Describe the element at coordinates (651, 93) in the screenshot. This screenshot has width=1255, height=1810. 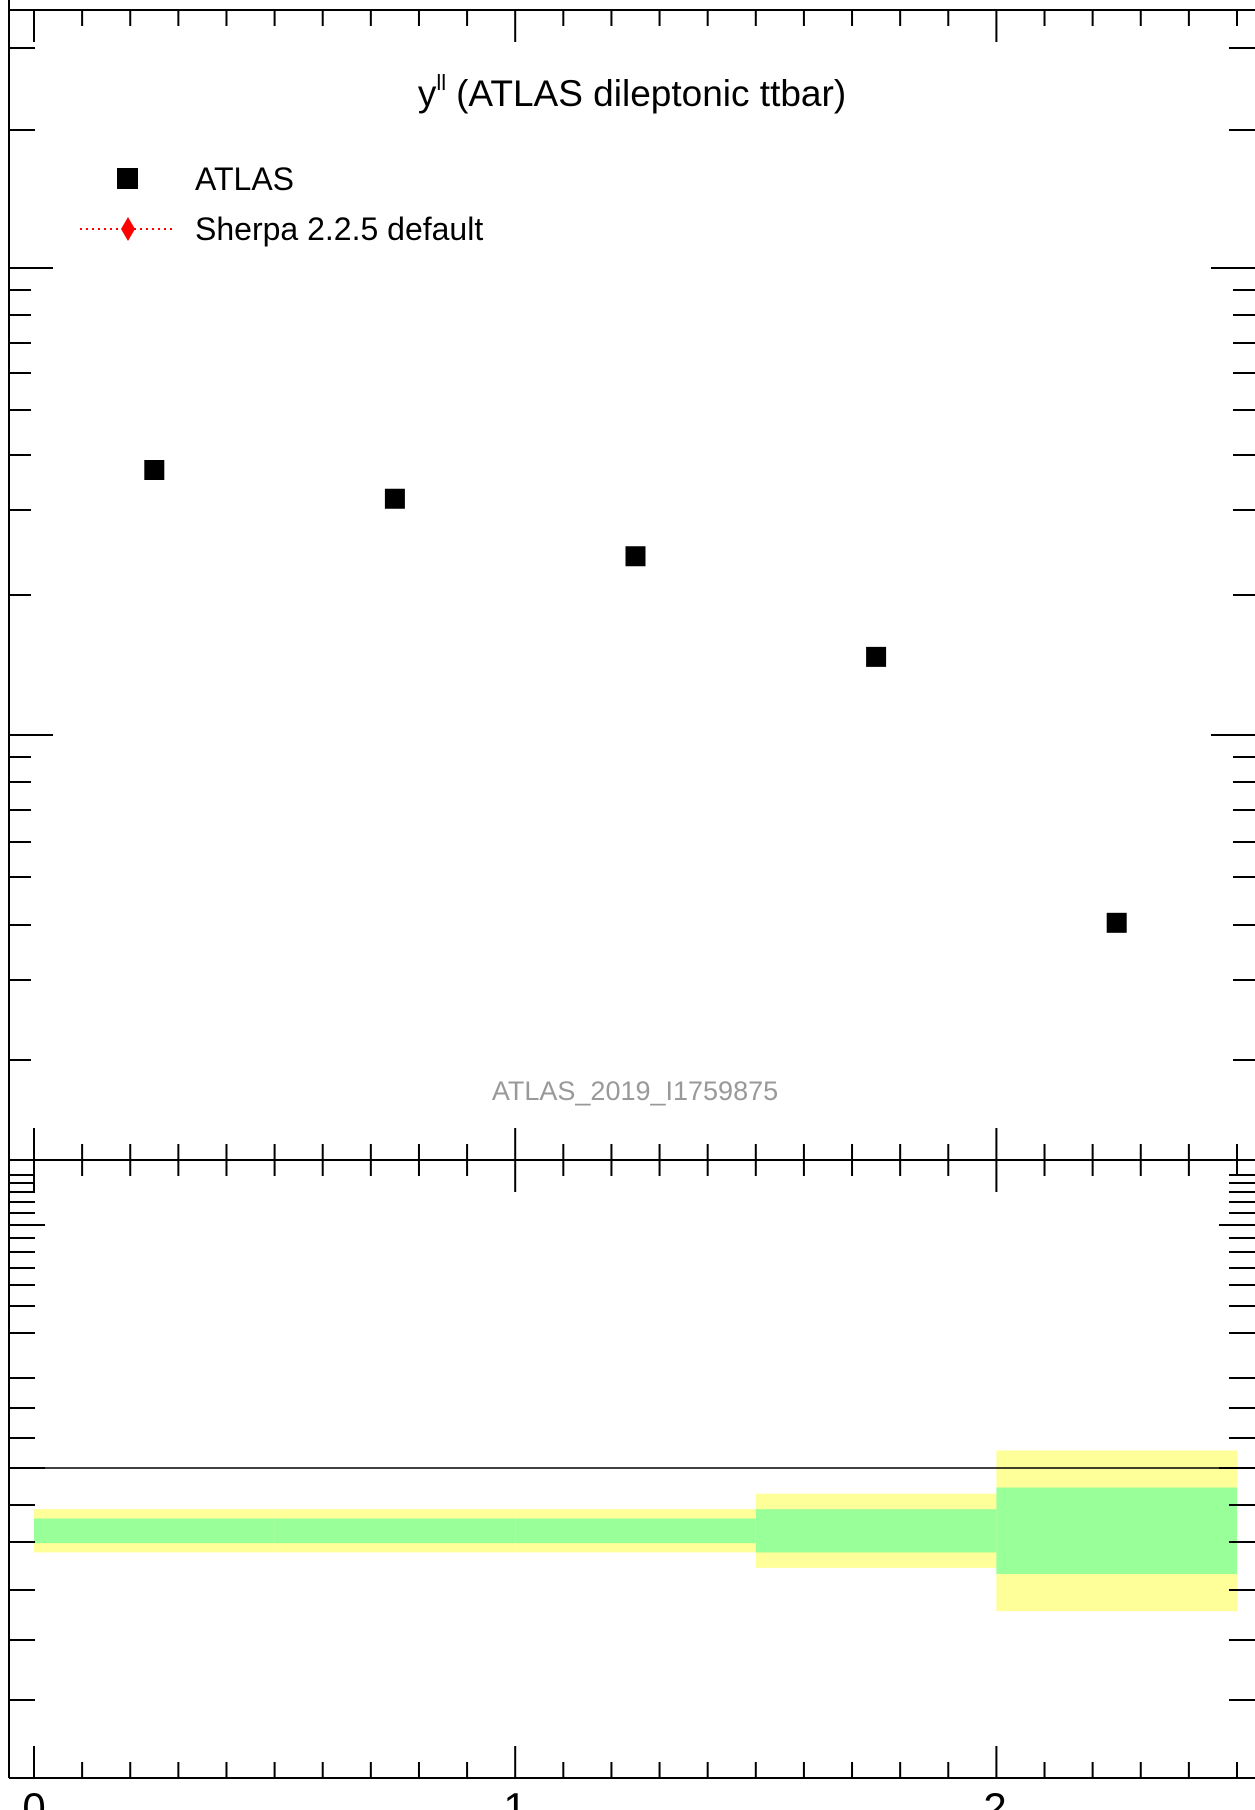
I see `chart-title-rest: (ATLAS dileptonic ttbar)` at that location.